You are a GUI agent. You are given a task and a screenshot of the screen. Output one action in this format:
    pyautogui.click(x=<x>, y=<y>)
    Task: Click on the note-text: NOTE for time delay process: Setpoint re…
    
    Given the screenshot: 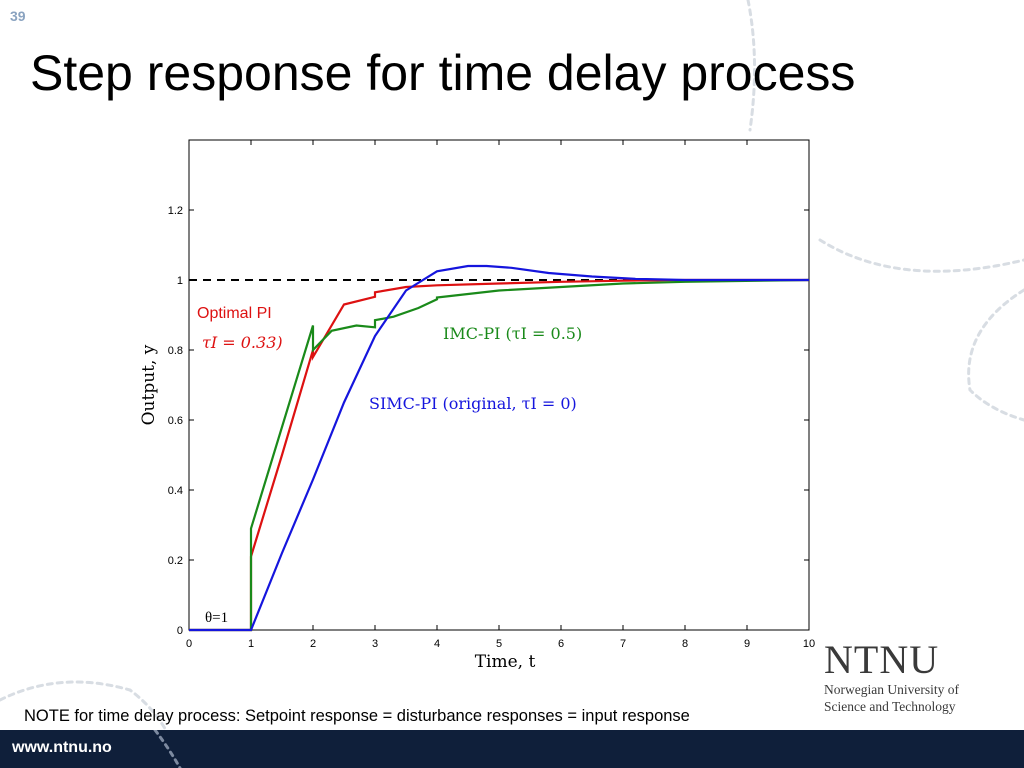 What is the action you would take?
    pyautogui.click(x=357, y=716)
    